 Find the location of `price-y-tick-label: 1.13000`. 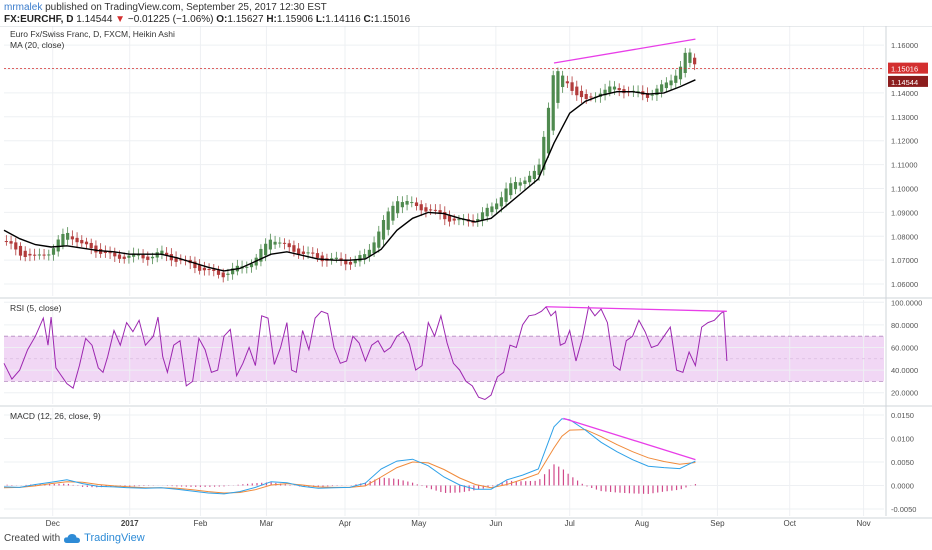

price-y-tick-label: 1.13000 is located at coordinates (904, 117).